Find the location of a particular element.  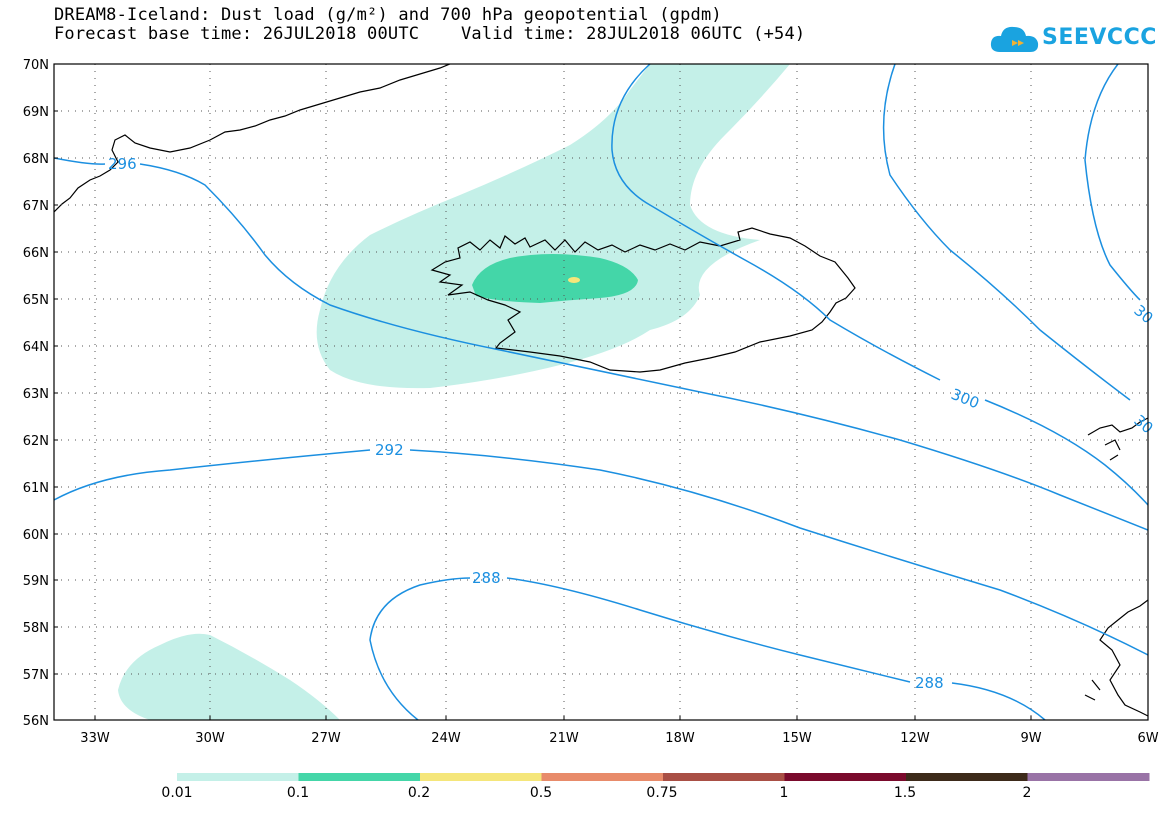

colorbar-label: 2 is located at coordinates (1027, 793).